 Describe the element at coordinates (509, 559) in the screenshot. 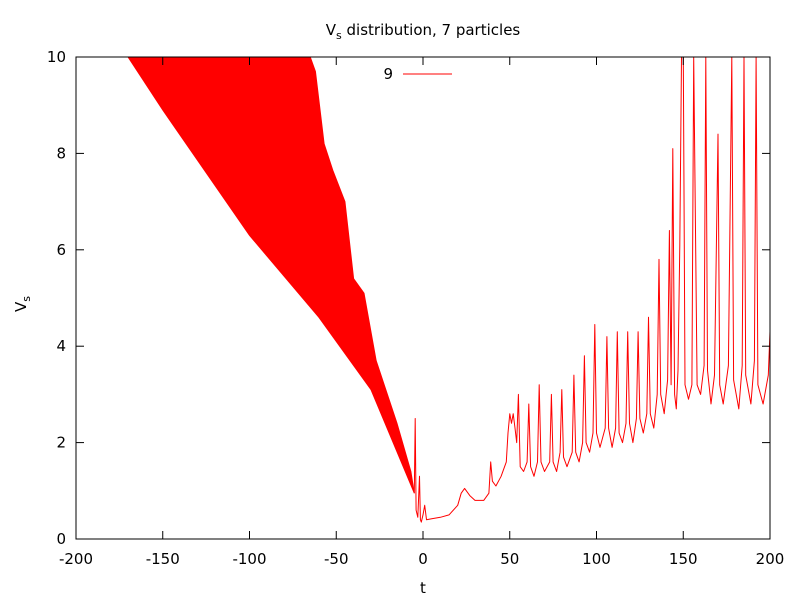

I see `x-tick-label: 50` at that location.